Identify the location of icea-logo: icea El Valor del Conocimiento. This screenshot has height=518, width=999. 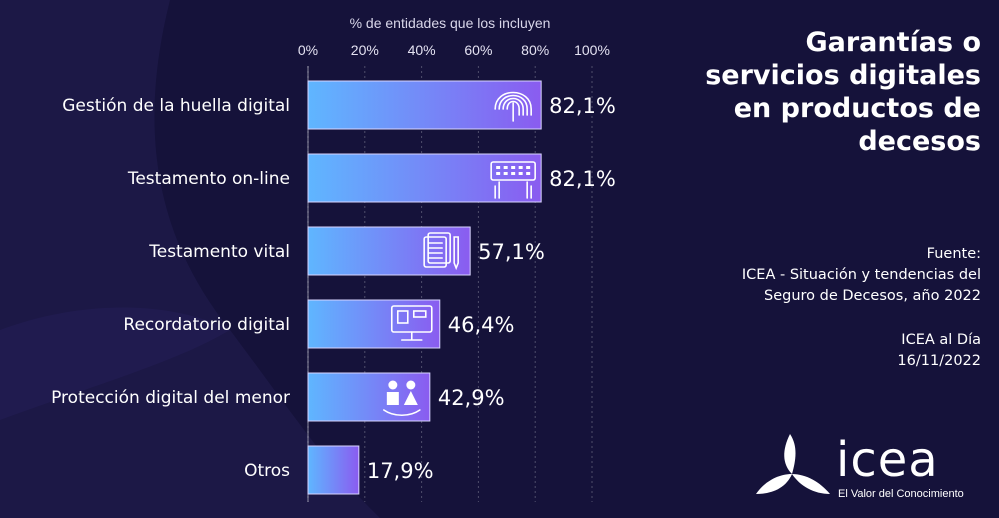
(872, 470).